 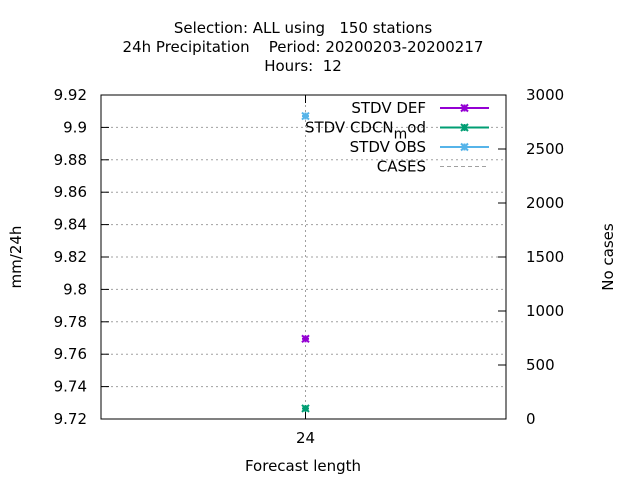 What do you see at coordinates (608, 257) in the screenshot?
I see `y2-axis-label: No cases` at bounding box center [608, 257].